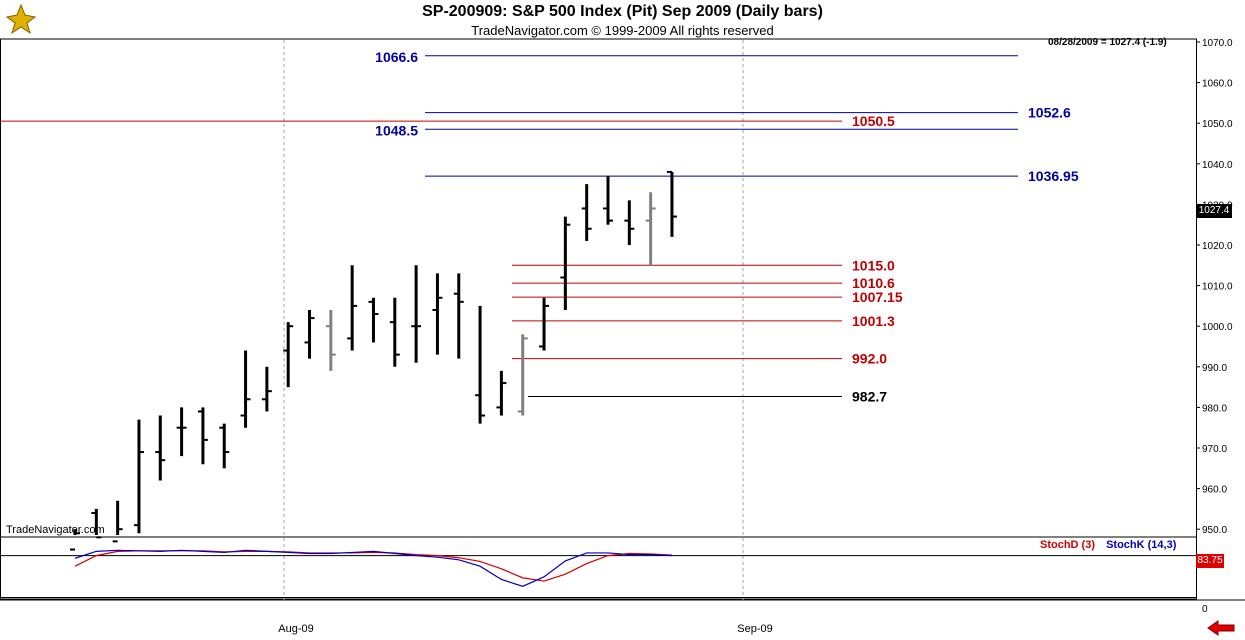 The width and height of the screenshot is (1245, 640). Describe the element at coordinates (1141, 545) in the screenshot. I see `stoch-k-label: StochK (14,3)` at that location.